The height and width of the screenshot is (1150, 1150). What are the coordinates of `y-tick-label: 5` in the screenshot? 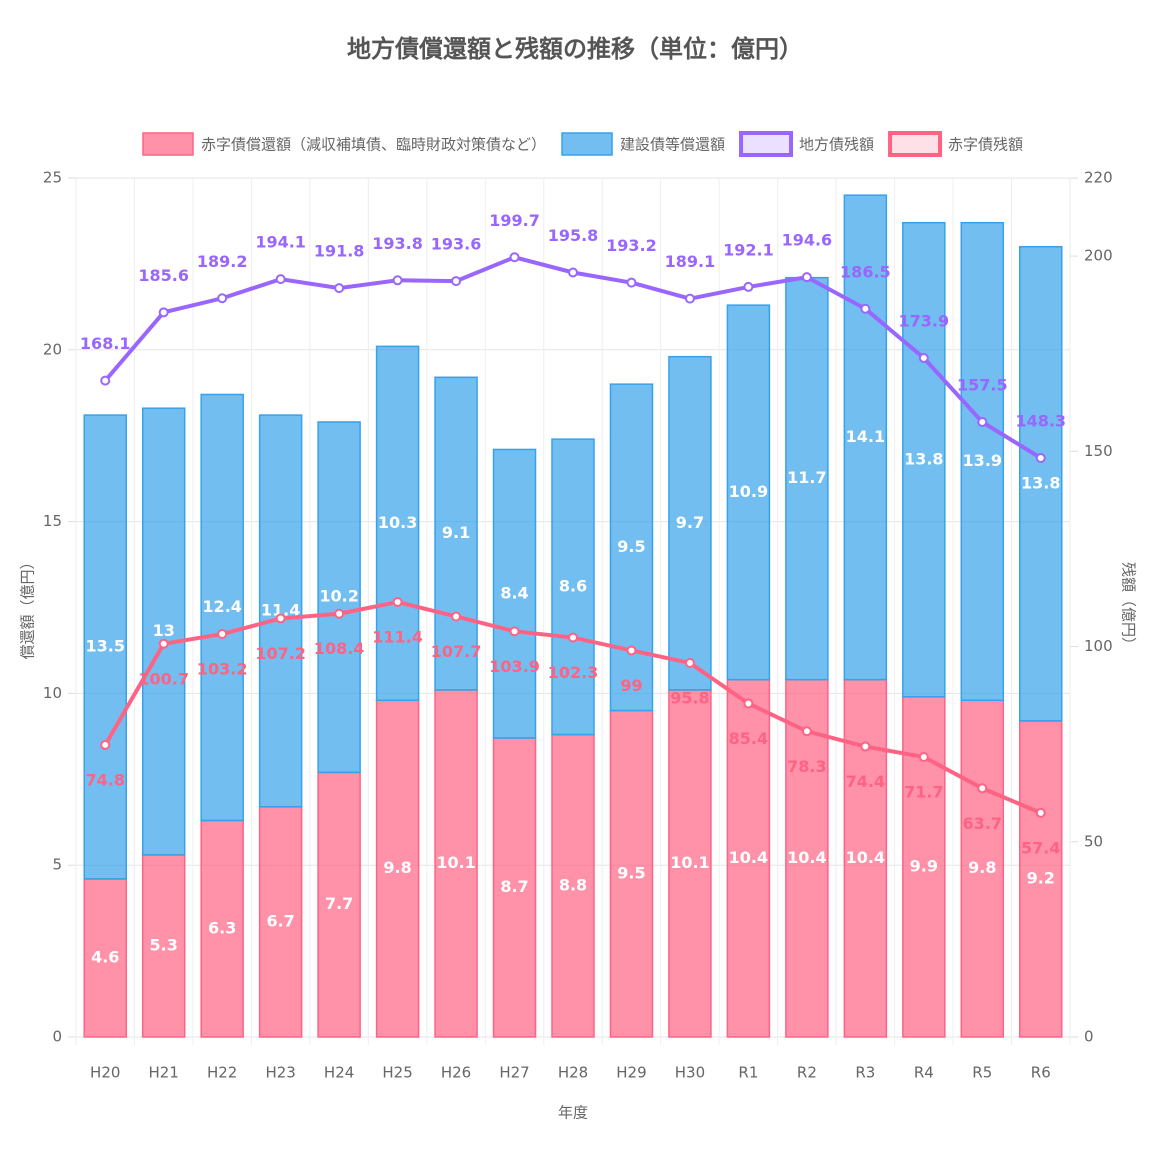 It's located at (57, 865).